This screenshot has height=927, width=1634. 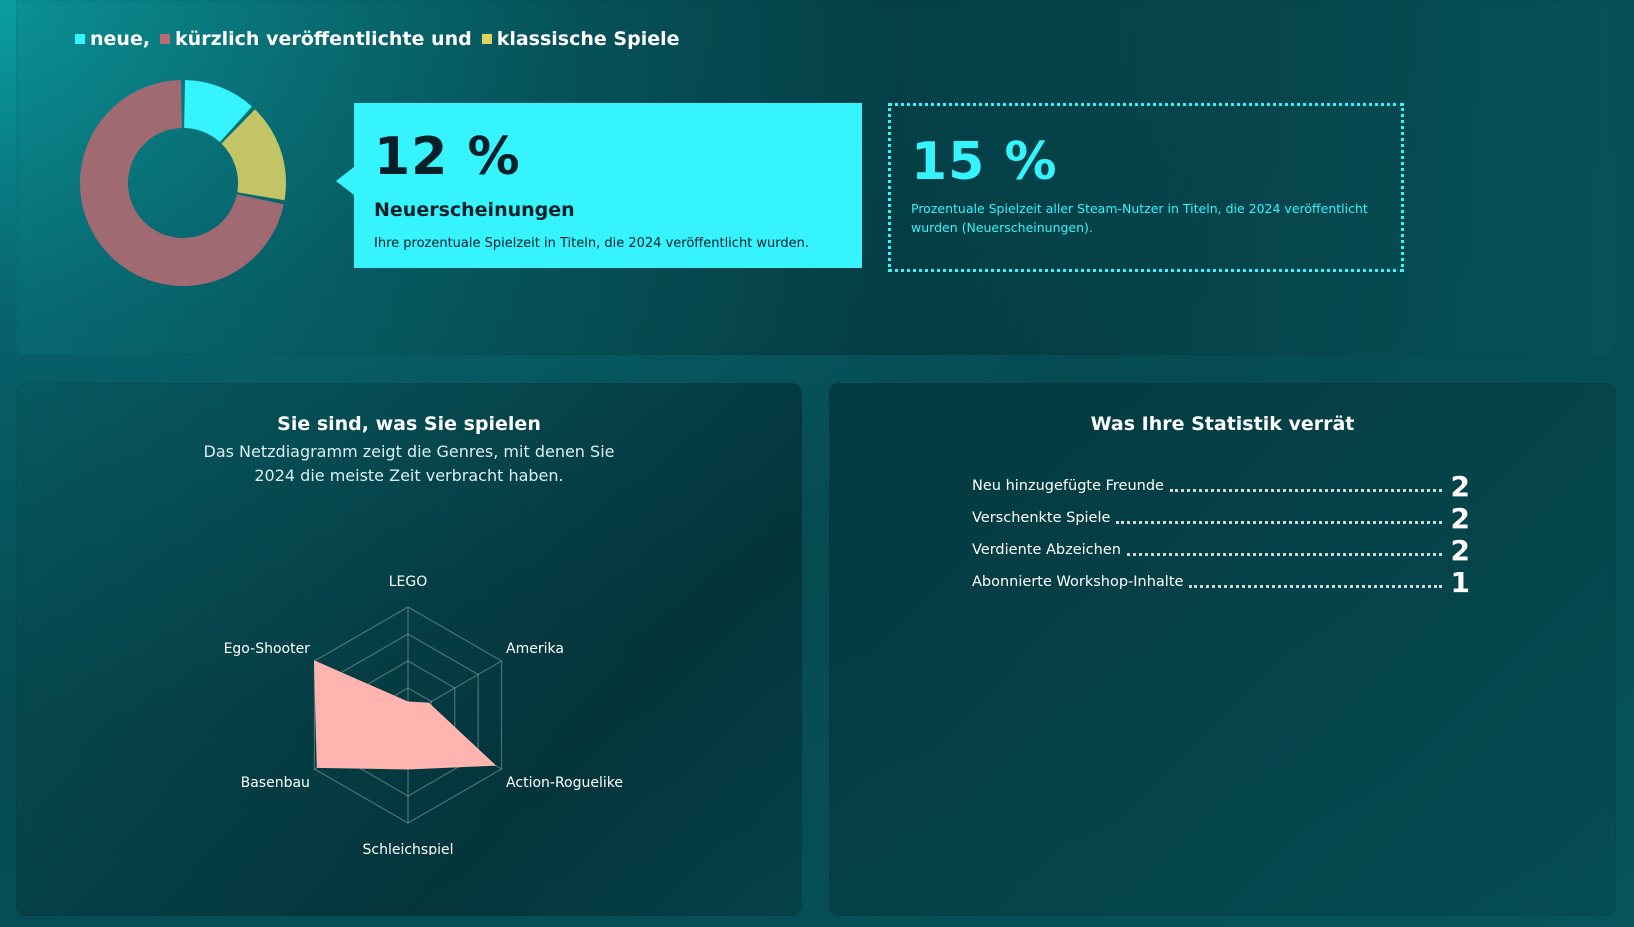 I want to click on radar-label-2: Action-Roguelike, so click(x=564, y=783).